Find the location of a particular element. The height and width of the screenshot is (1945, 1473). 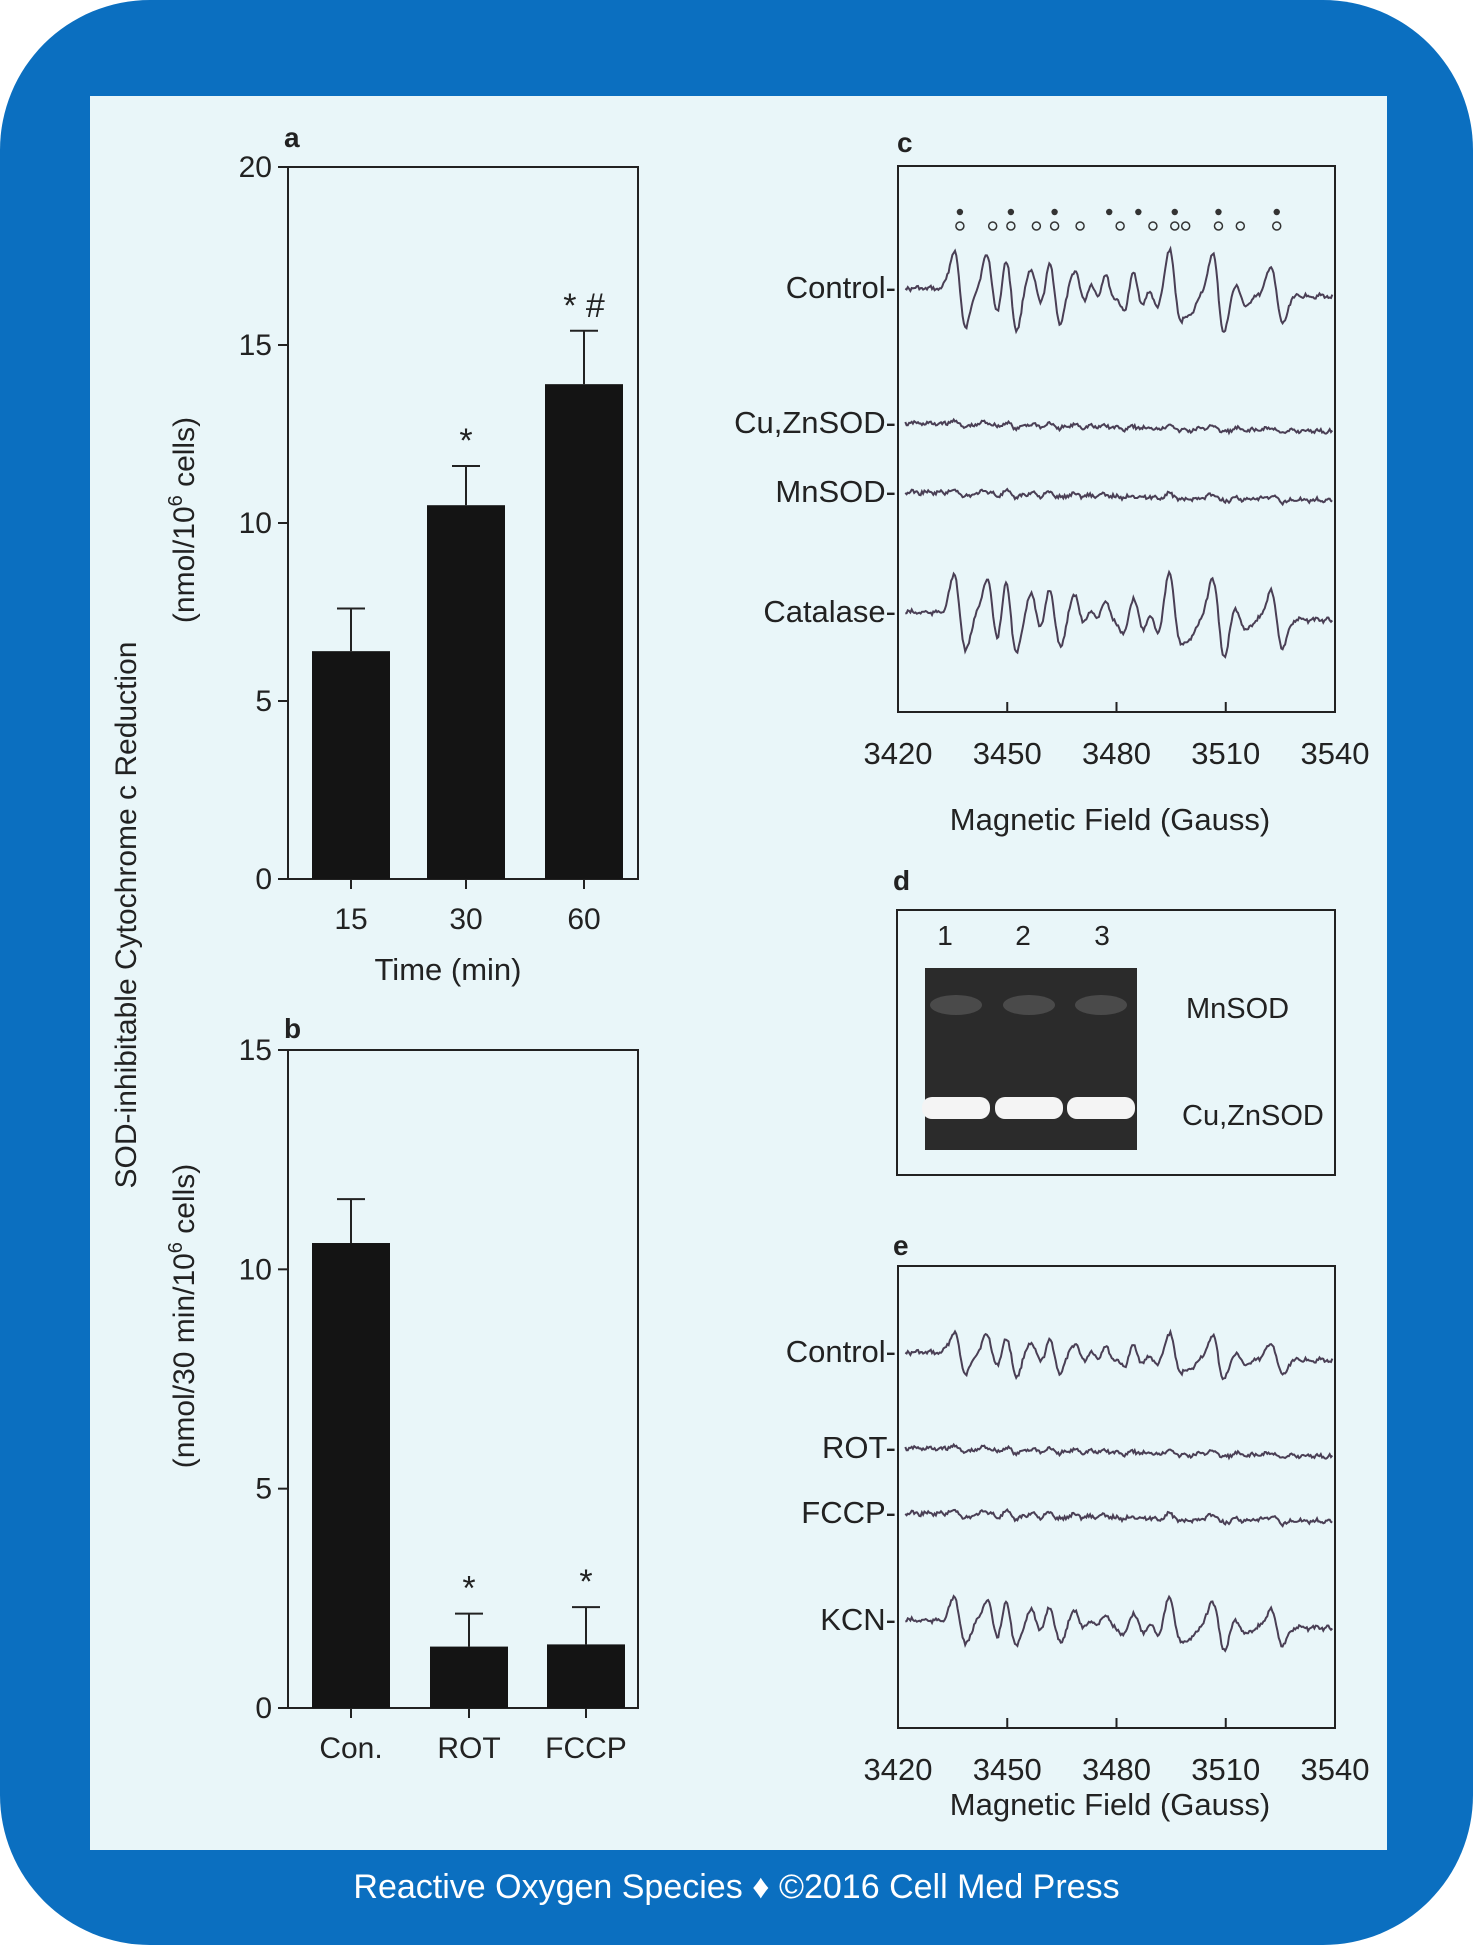

x-tick-label: Con. is located at coordinates (350, 1748).